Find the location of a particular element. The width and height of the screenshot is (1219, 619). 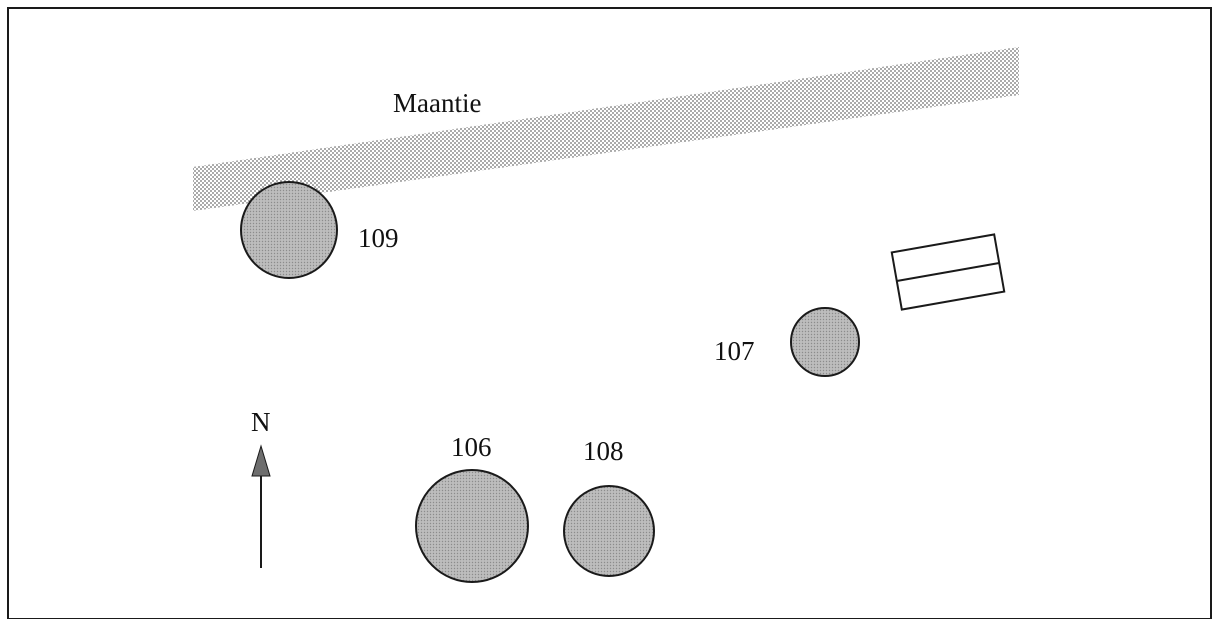

feature-106-circle is located at coordinates (472, 526).